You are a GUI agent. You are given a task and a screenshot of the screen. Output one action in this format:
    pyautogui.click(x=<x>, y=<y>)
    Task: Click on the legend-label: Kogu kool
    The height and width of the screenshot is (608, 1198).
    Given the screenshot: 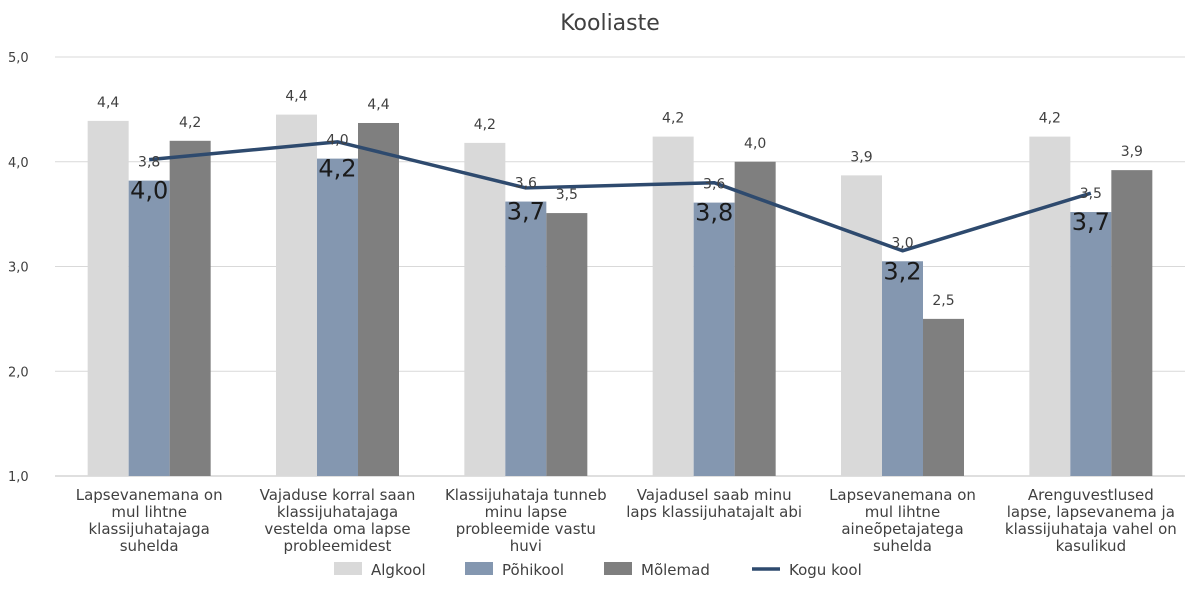 What is the action you would take?
    pyautogui.click(x=825, y=570)
    